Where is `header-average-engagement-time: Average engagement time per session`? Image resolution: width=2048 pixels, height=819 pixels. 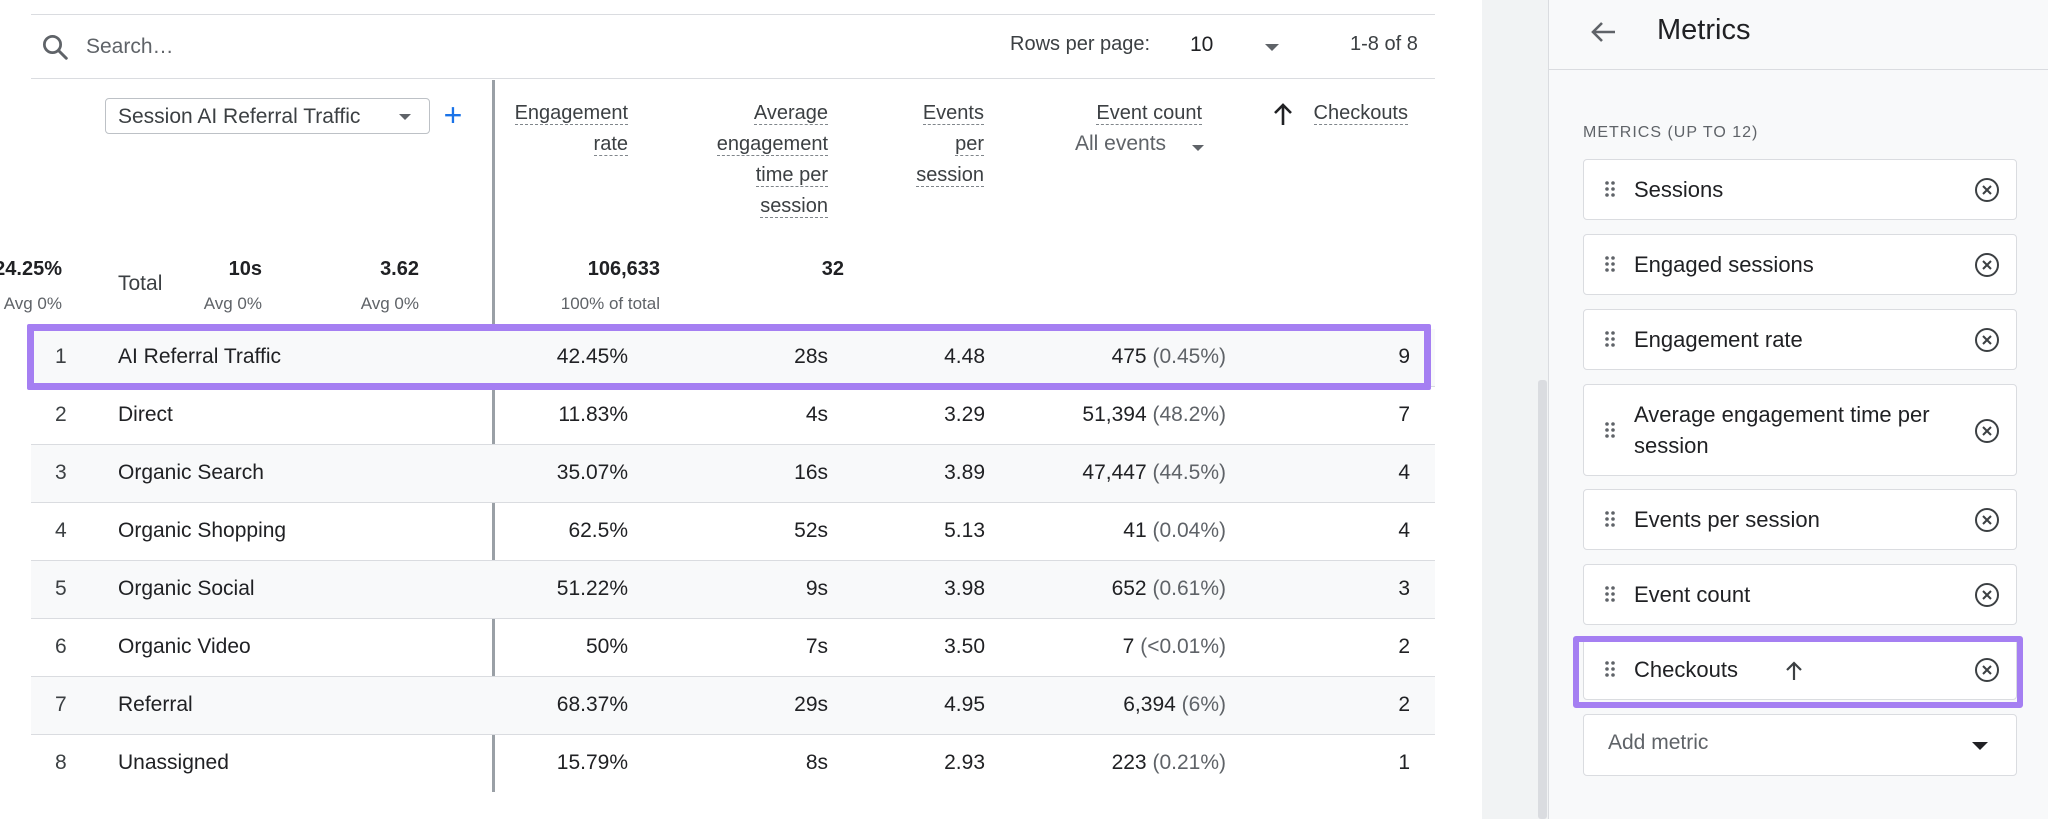
header-average-engagement-time: Average engagement time per session is located at coordinates (754, 160).